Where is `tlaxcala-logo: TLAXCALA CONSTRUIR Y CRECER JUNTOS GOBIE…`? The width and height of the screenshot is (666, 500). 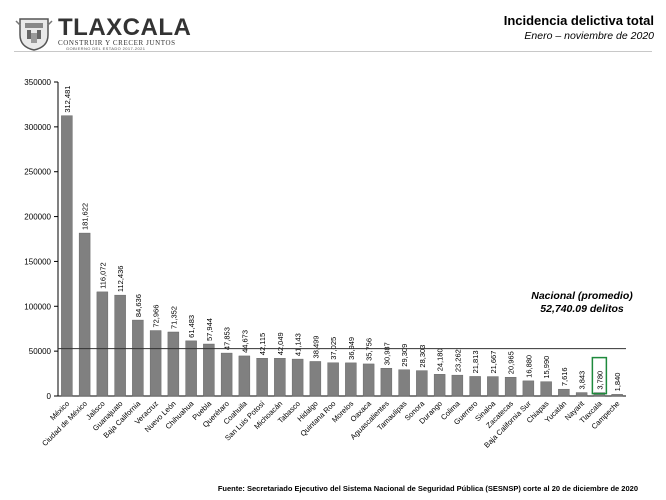
tlaxcala-logo: TLAXCALA CONSTRUIR Y CRECER JUNTOS GOBIE… is located at coordinates (102, 33).